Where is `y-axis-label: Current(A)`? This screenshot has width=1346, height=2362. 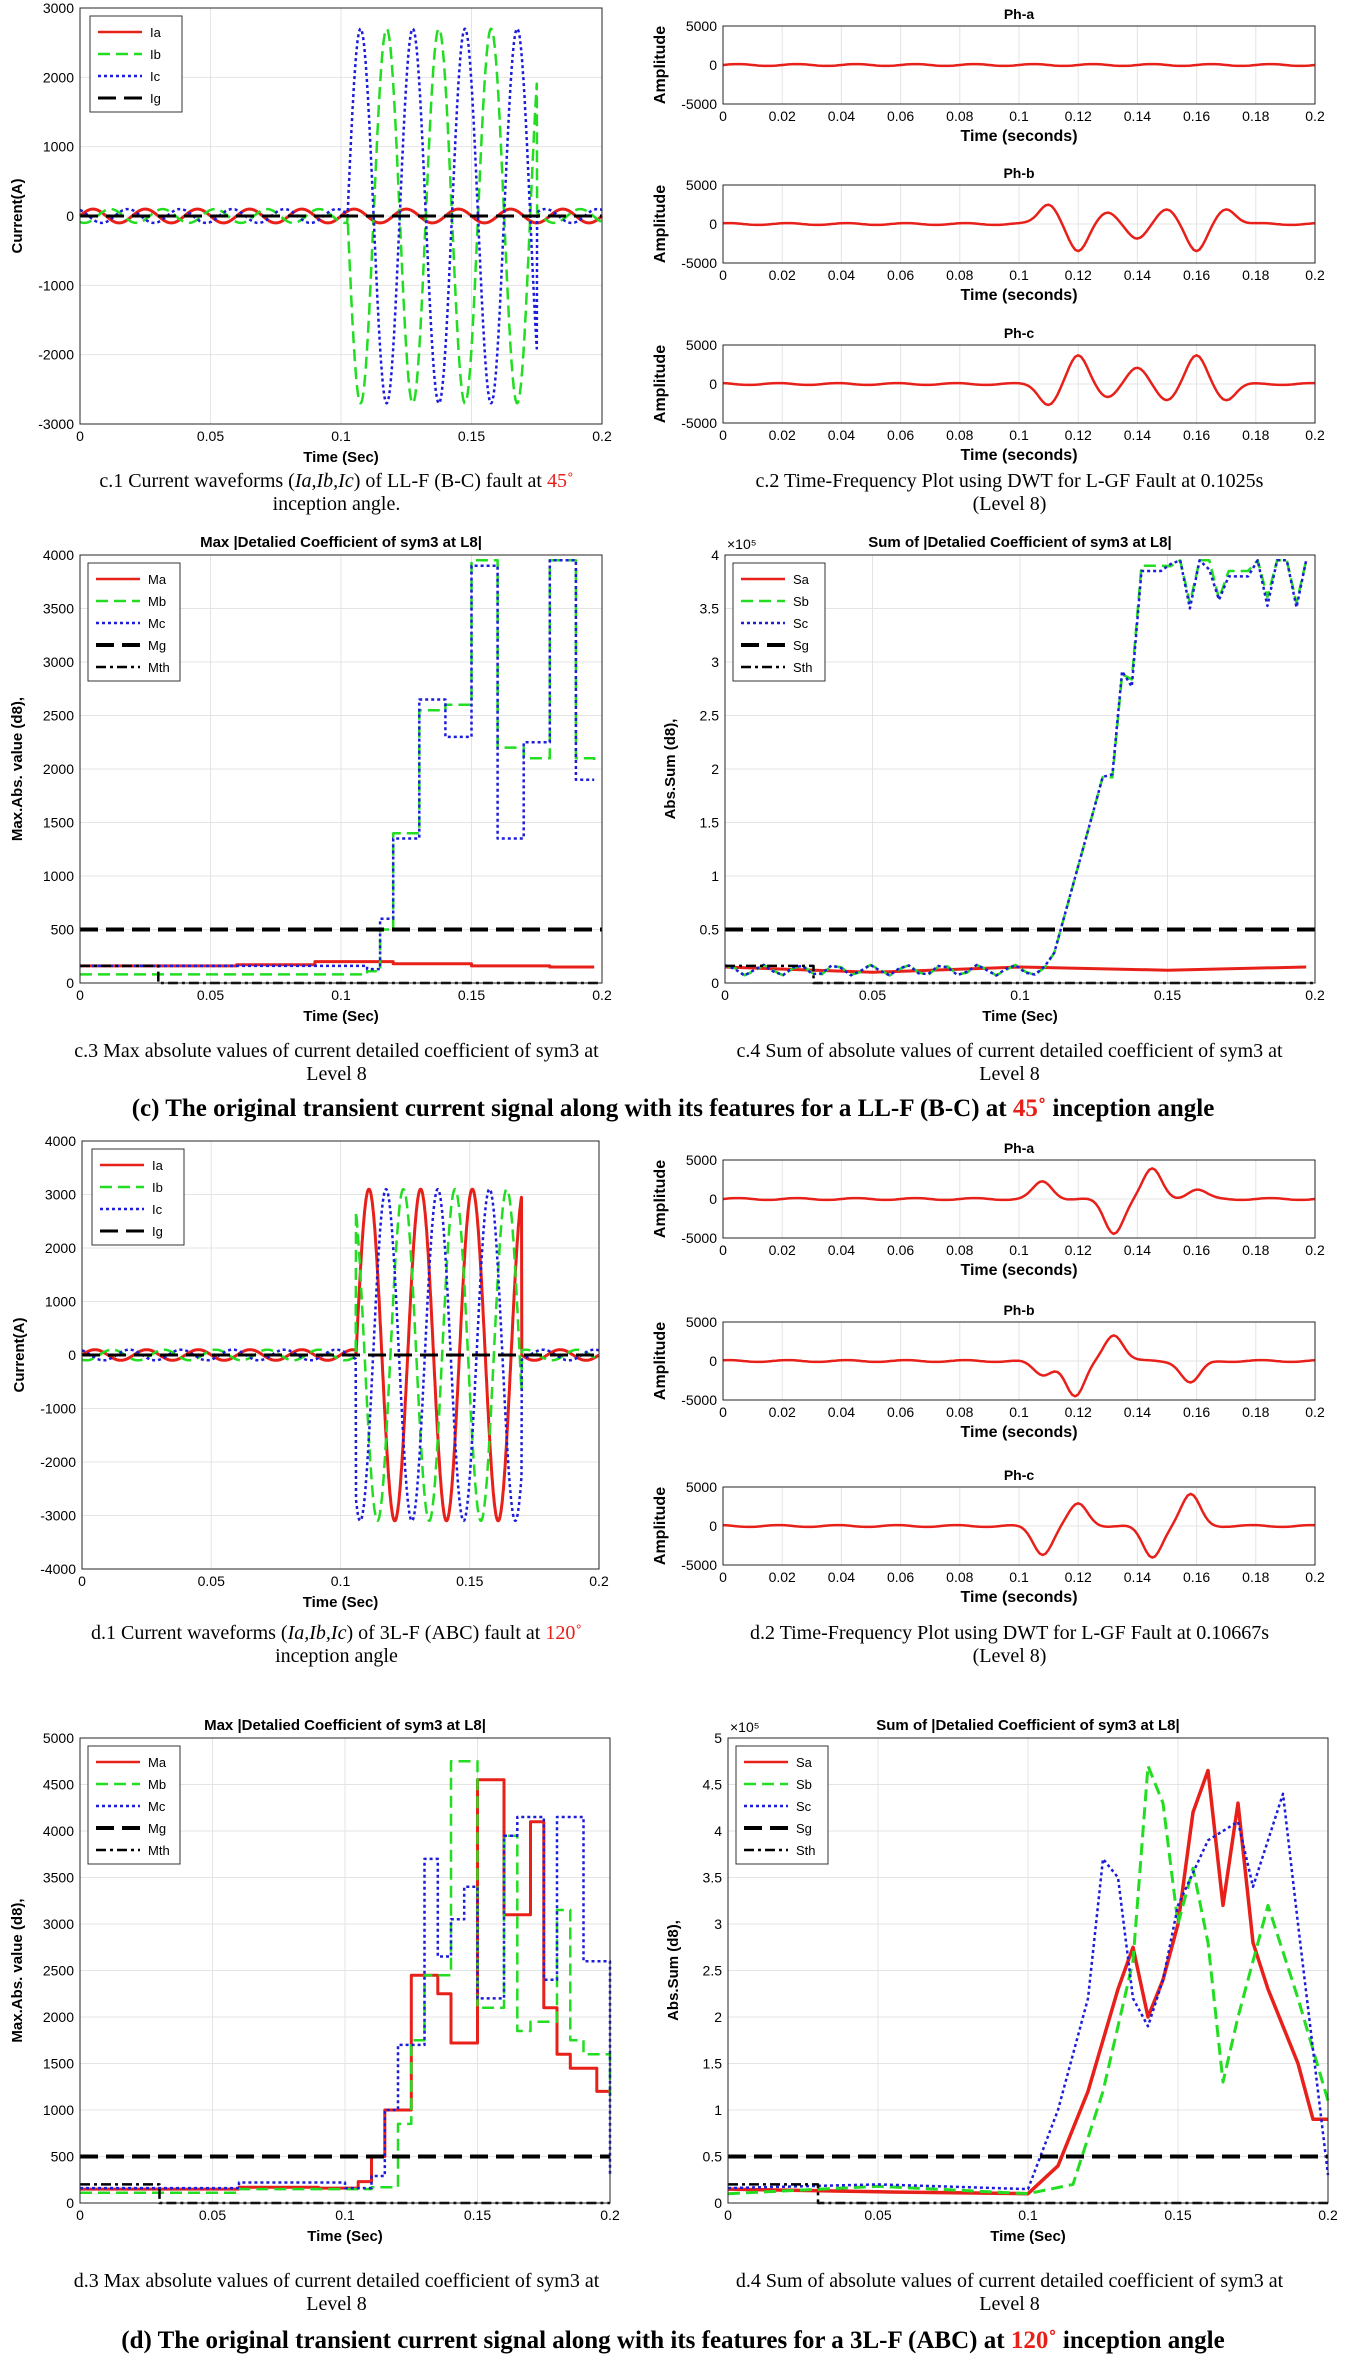
y-axis-label: Current(A) is located at coordinates (19, 1355).